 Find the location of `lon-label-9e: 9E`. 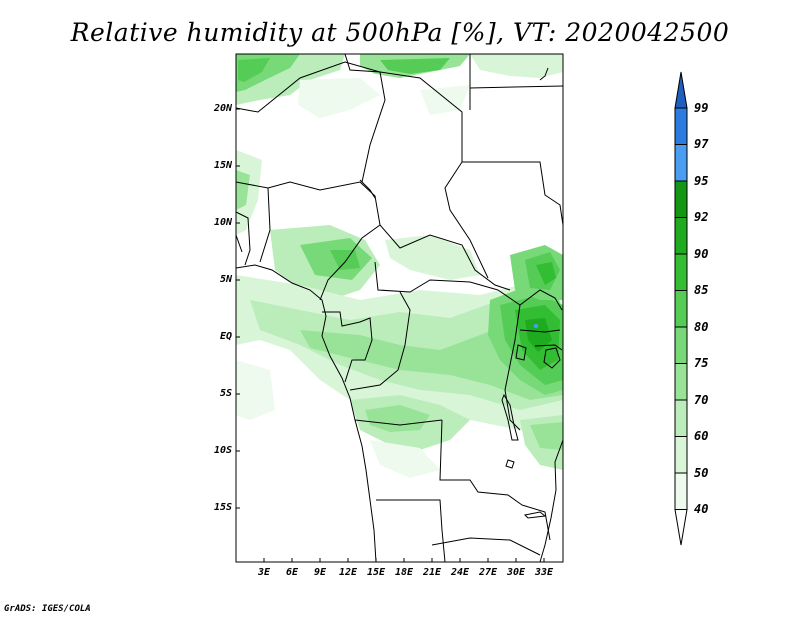

lon-label-9e: 9E is located at coordinates (320, 572).